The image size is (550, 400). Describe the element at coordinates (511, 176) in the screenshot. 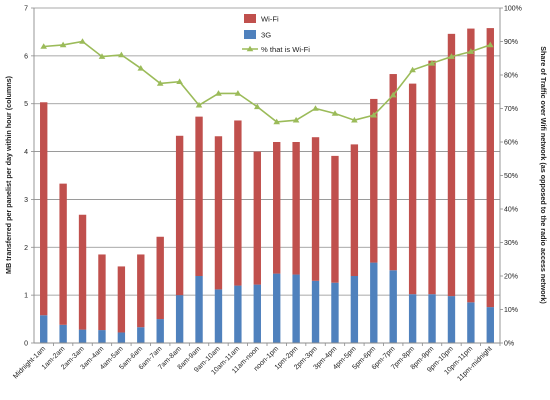

I see `y2-tick-label: 50%` at that location.